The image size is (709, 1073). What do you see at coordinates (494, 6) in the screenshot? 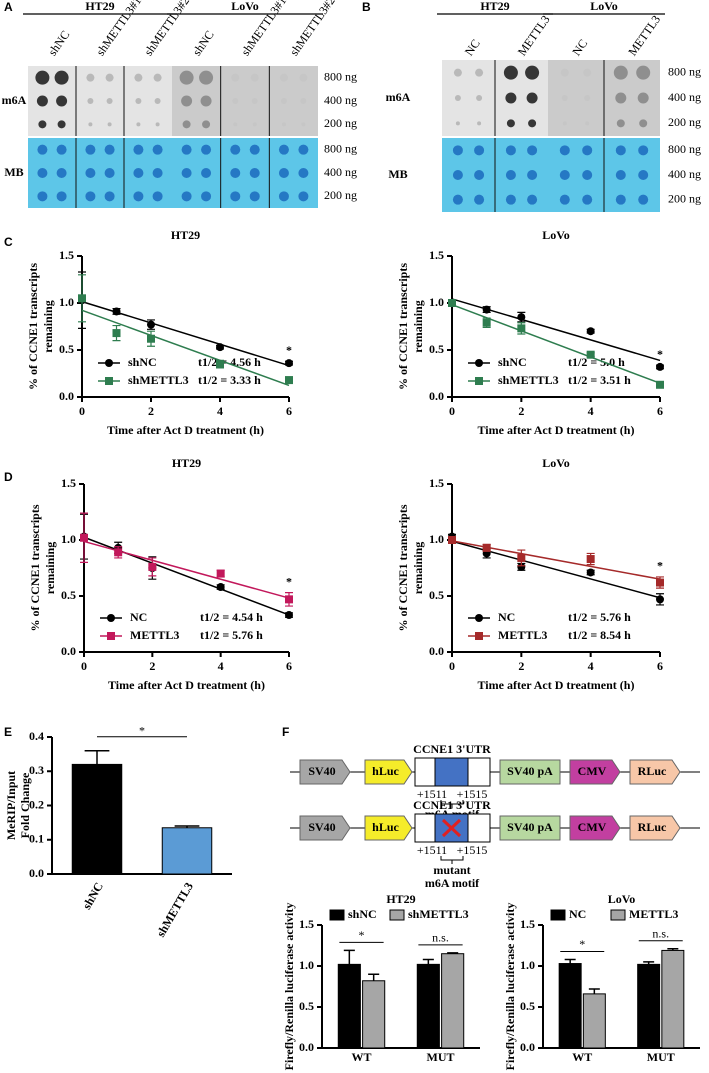
I see `group-label: HT29` at bounding box center [494, 6].